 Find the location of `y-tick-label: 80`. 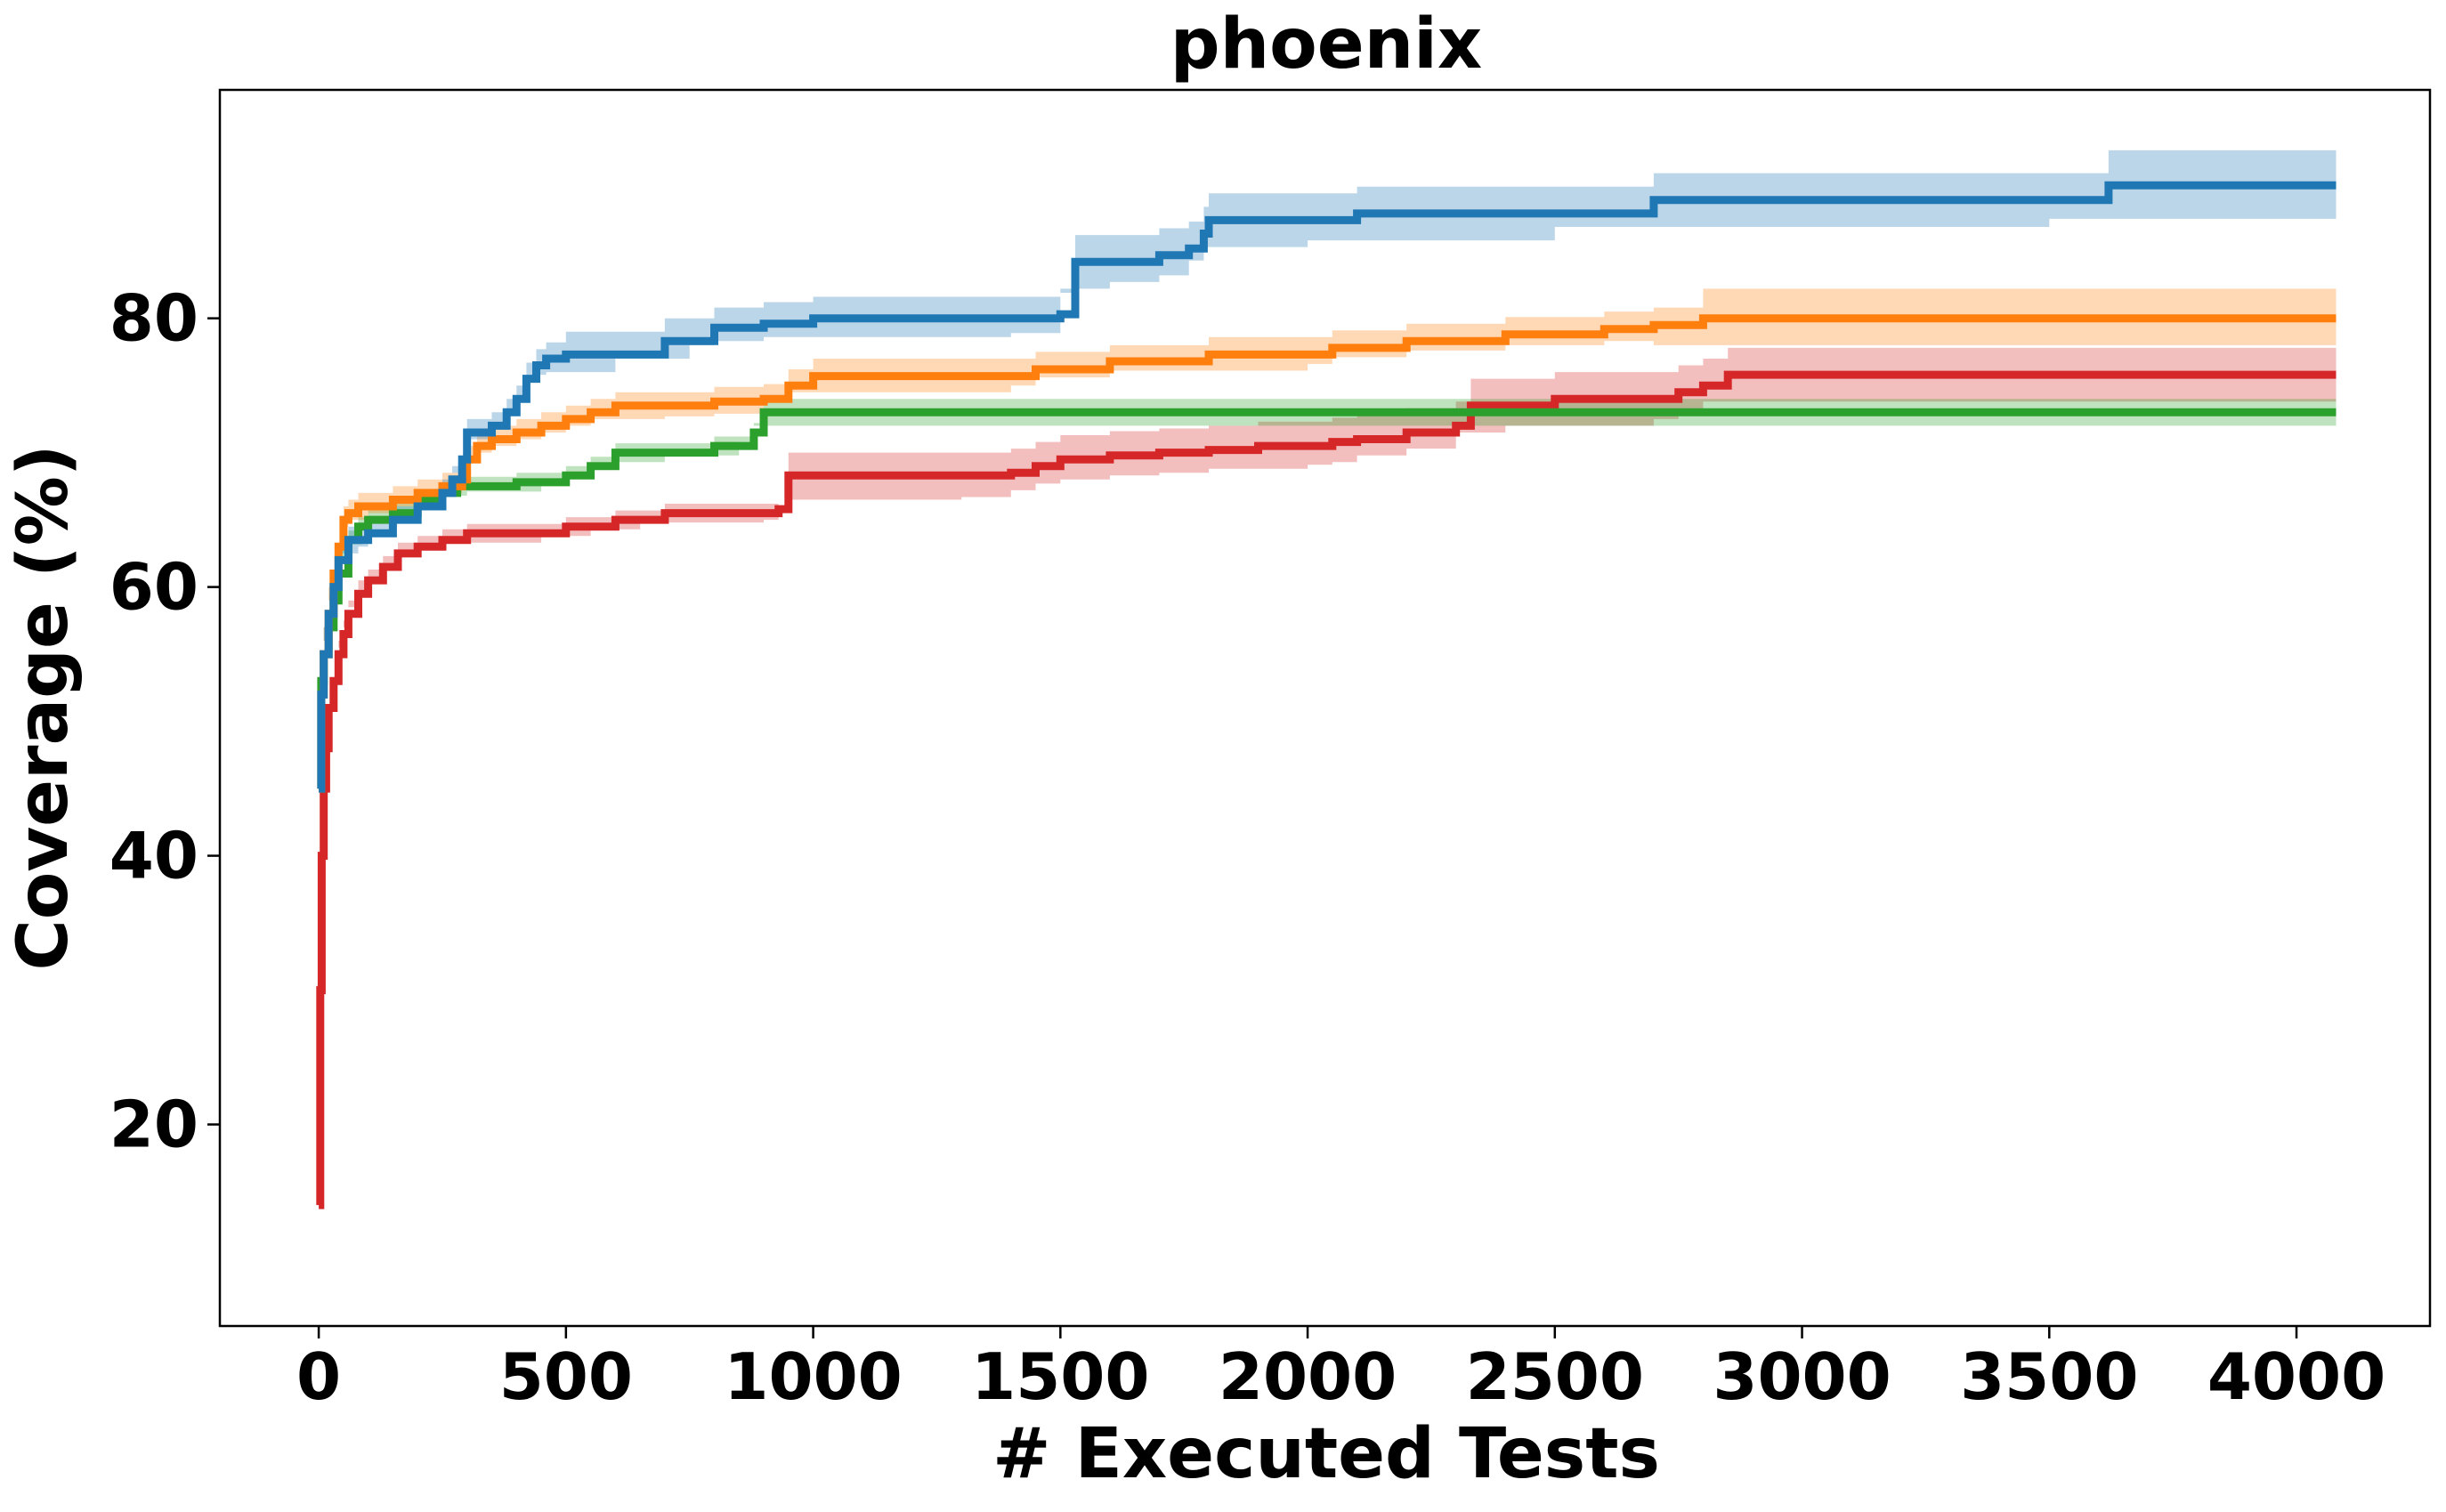

y-tick-label: 80 is located at coordinates (153, 318).